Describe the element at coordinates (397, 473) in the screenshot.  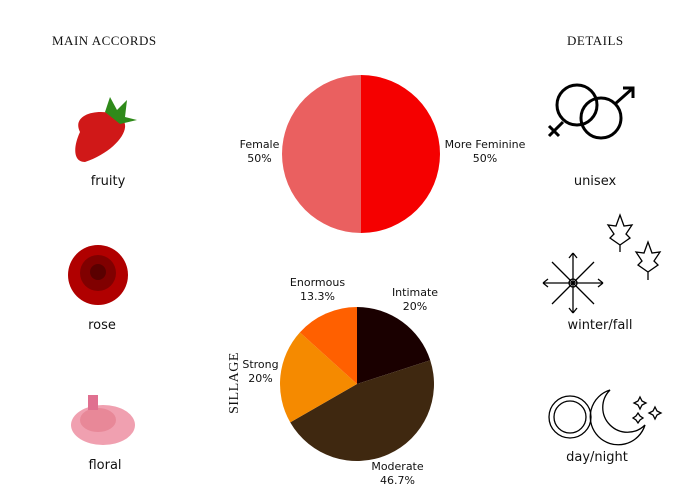
I see `pie-label-moderate: Moderate 46.7%` at that location.